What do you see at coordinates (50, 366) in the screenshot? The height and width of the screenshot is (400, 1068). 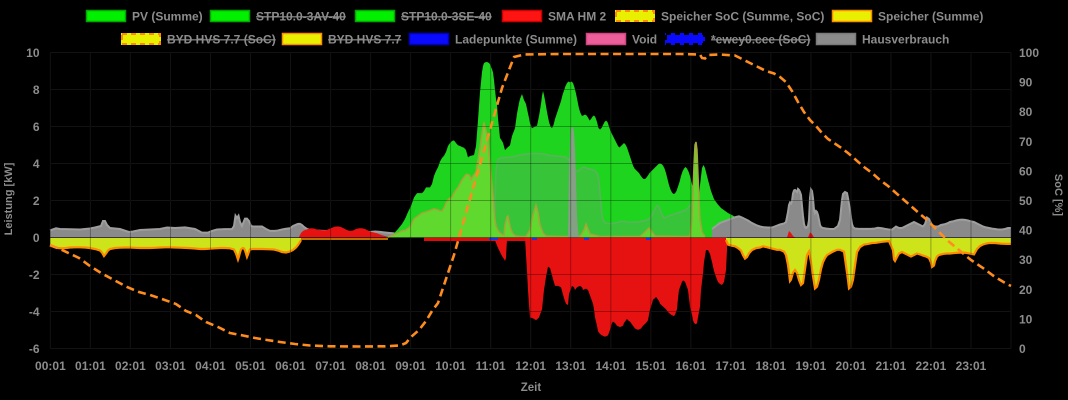 I see `svg-text: 00:01` at bounding box center [50, 366].